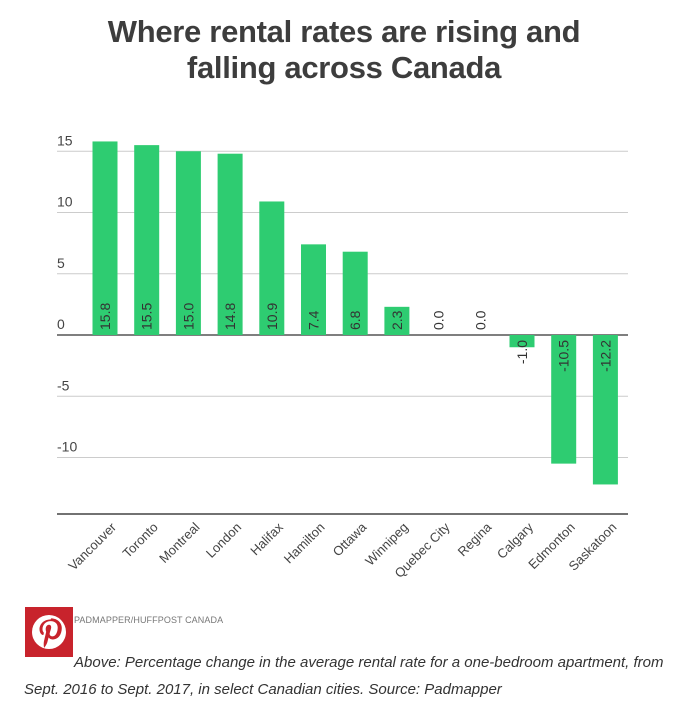 Image resolution: width=688 pixels, height=707 pixels. What do you see at coordinates (65, 140) in the screenshot?
I see `y-tick-label: 15` at bounding box center [65, 140].